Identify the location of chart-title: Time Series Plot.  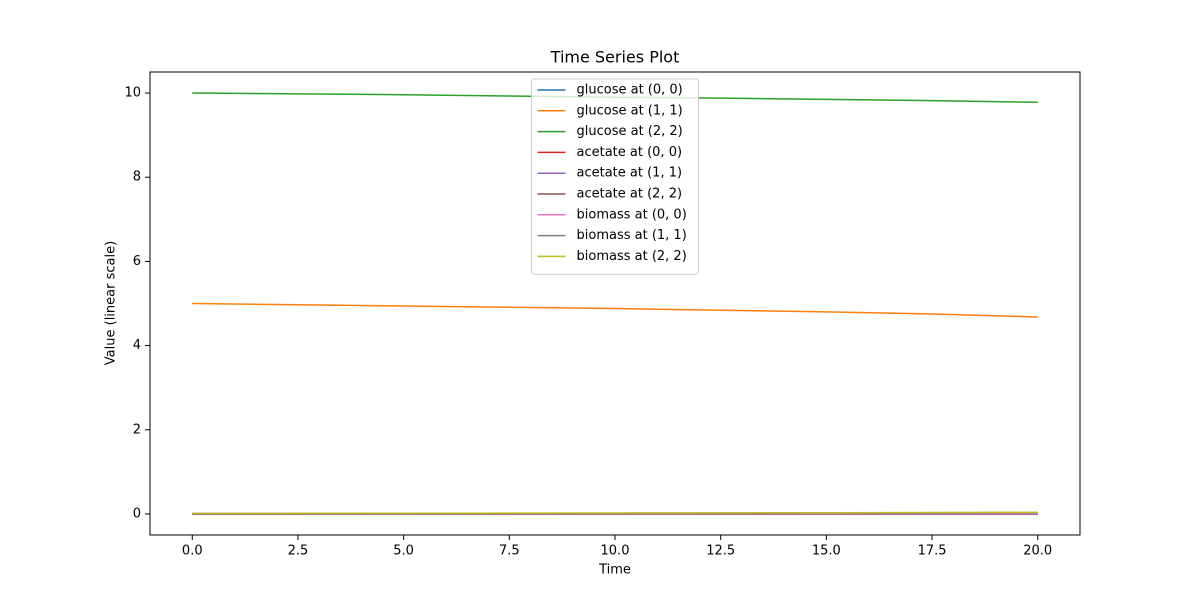
(615, 57).